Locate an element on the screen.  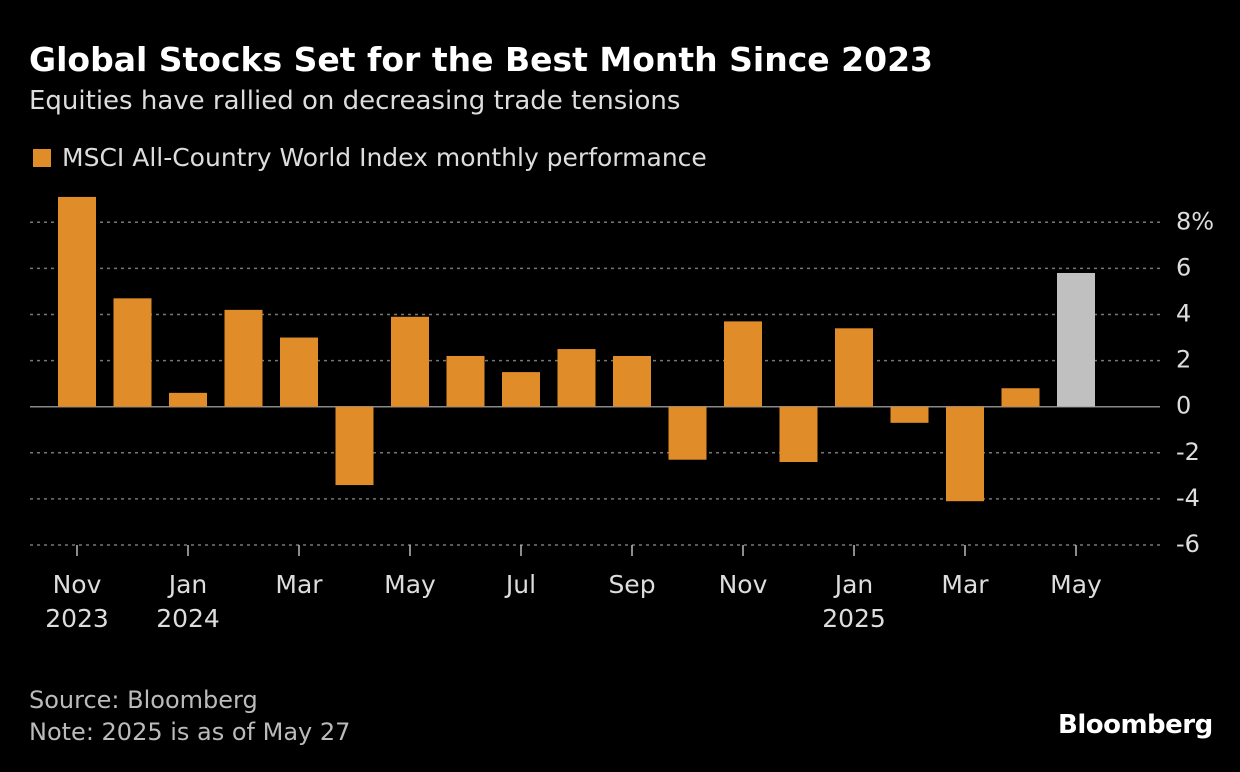
y-tick-label: -2 is located at coordinates (1188, 452).